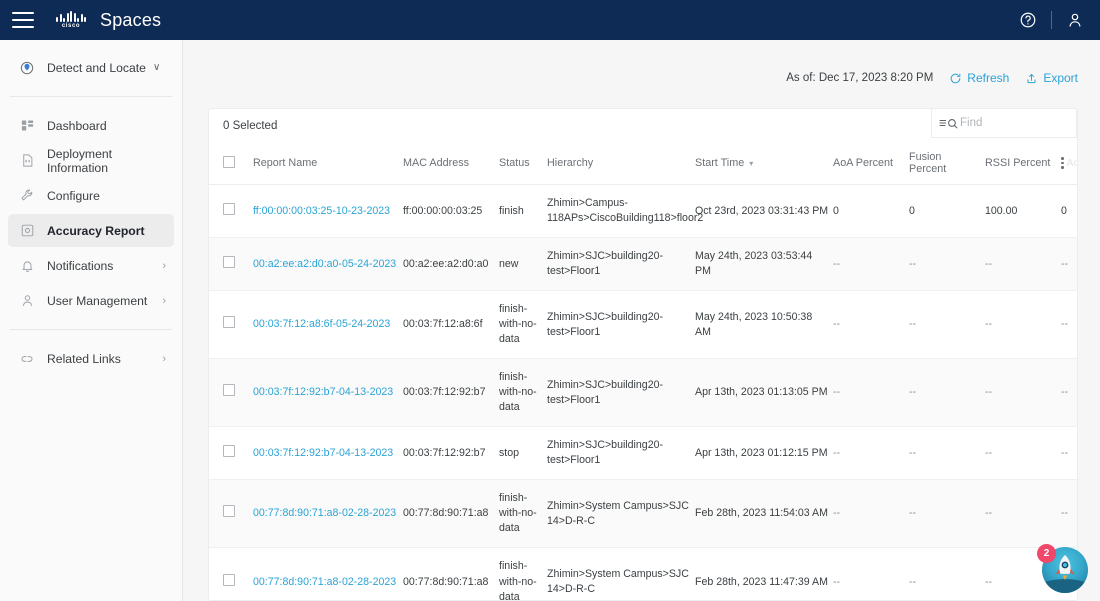 This screenshot has width=1100, height=601. Describe the element at coordinates (80, 160) in the screenshot. I see `sidebar-item-label: Deployment Information` at that location.